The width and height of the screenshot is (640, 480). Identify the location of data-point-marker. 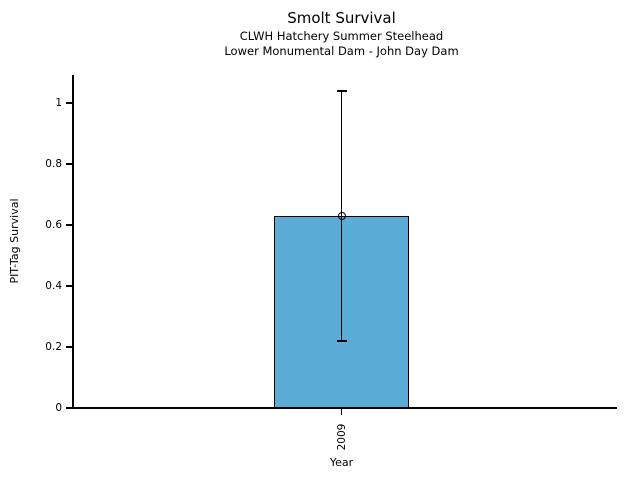
(341, 215).